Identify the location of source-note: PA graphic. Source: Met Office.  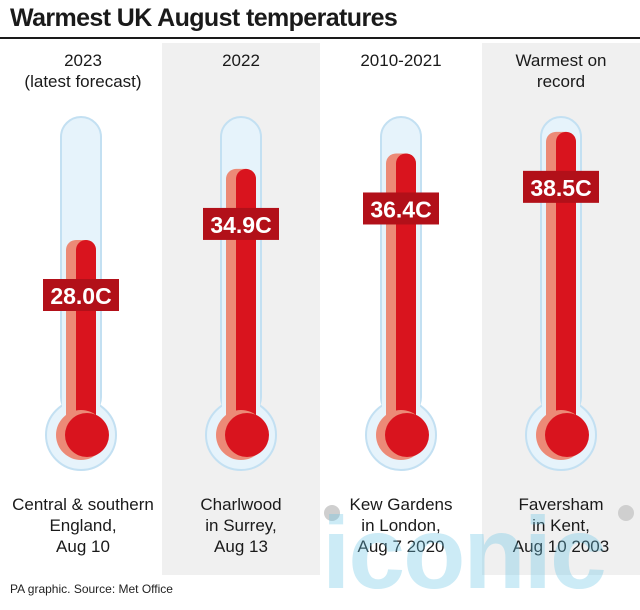
(91, 589).